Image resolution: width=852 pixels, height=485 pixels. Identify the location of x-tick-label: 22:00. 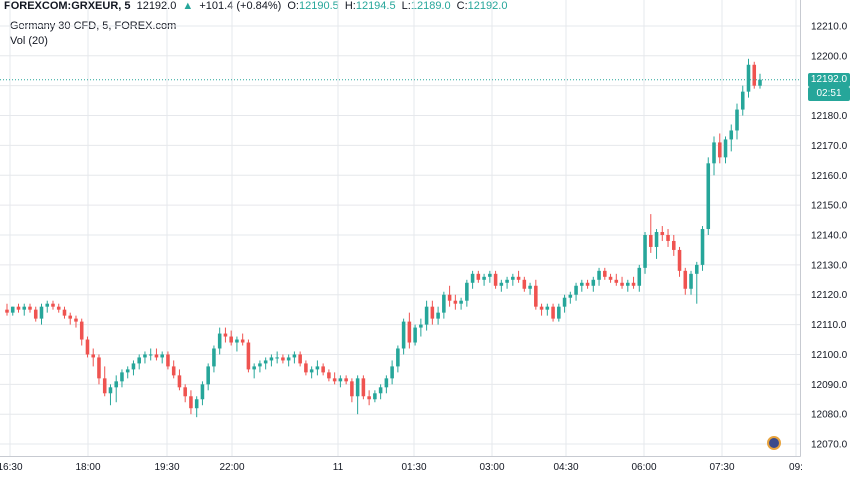
(231, 467).